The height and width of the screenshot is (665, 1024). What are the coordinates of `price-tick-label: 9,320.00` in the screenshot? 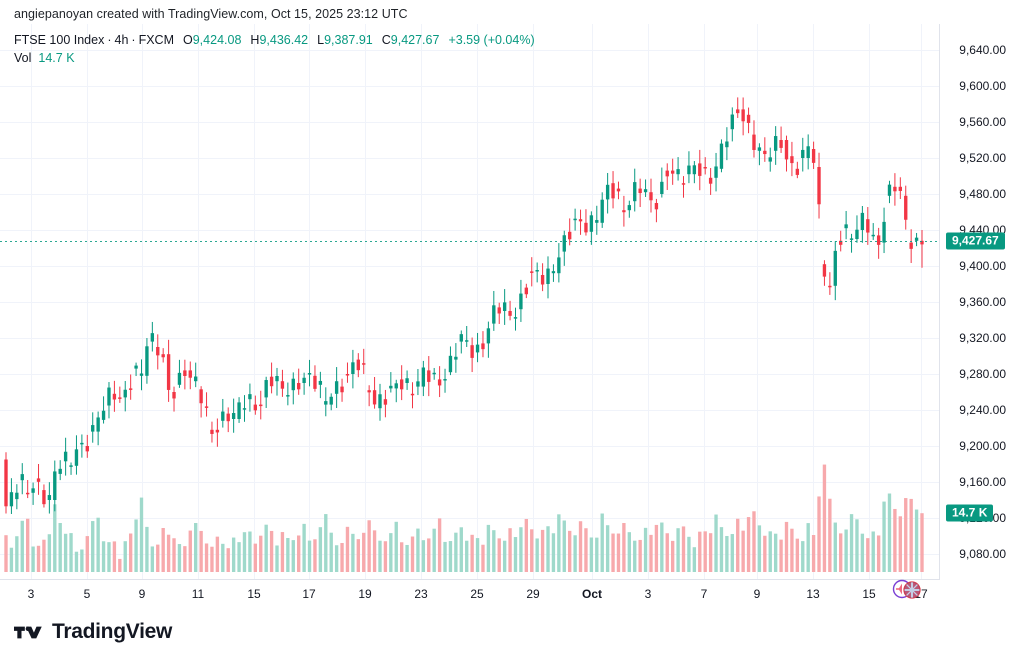 It's located at (982, 338).